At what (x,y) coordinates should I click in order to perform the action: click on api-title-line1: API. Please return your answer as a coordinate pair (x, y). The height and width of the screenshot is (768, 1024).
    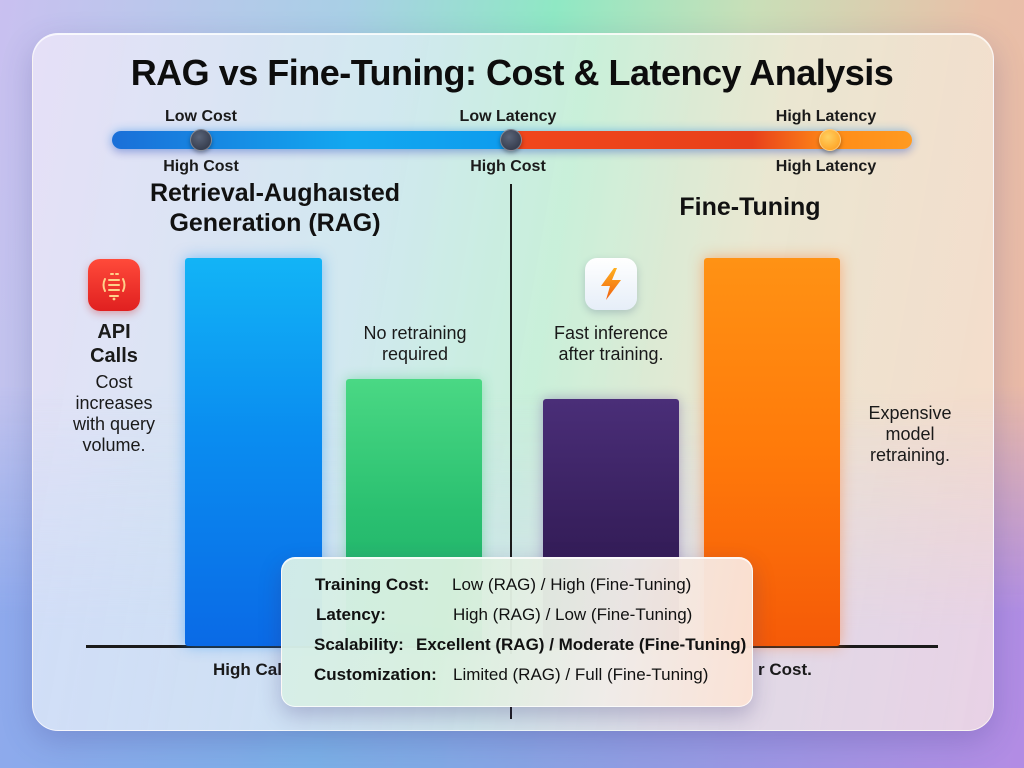
    Looking at the image, I should click on (114, 332).